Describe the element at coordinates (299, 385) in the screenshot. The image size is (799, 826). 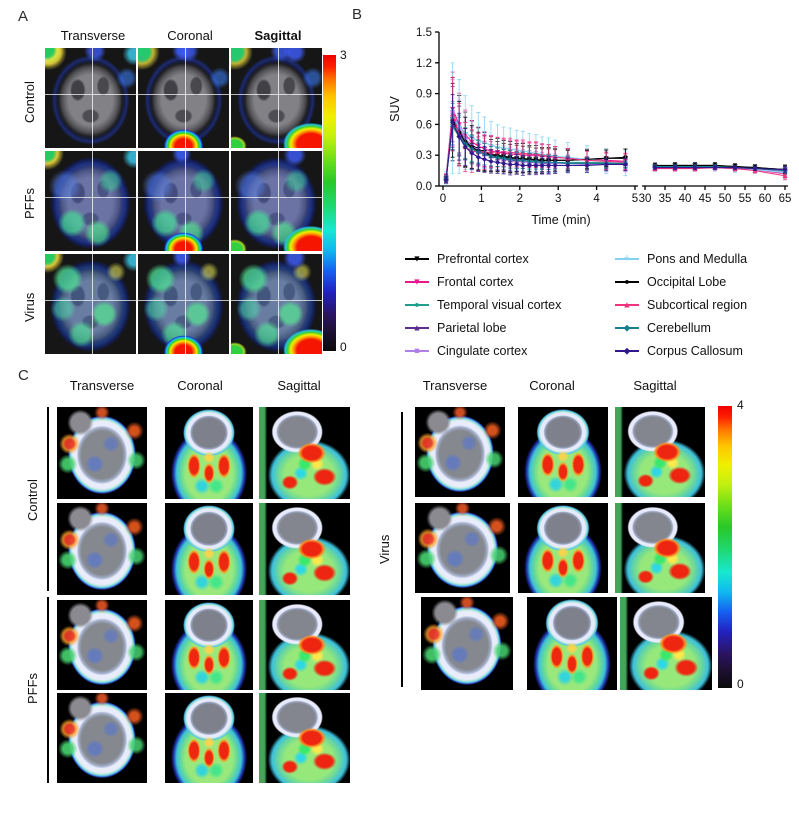
I see `panel-c-left-header-sagittal: Sagittal` at that location.